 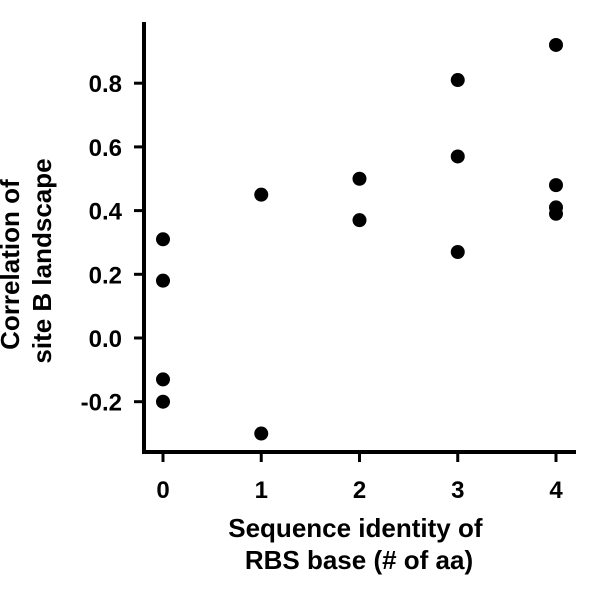 What do you see at coordinates (261, 490) in the screenshot?
I see `x-tick-label: 1` at bounding box center [261, 490].